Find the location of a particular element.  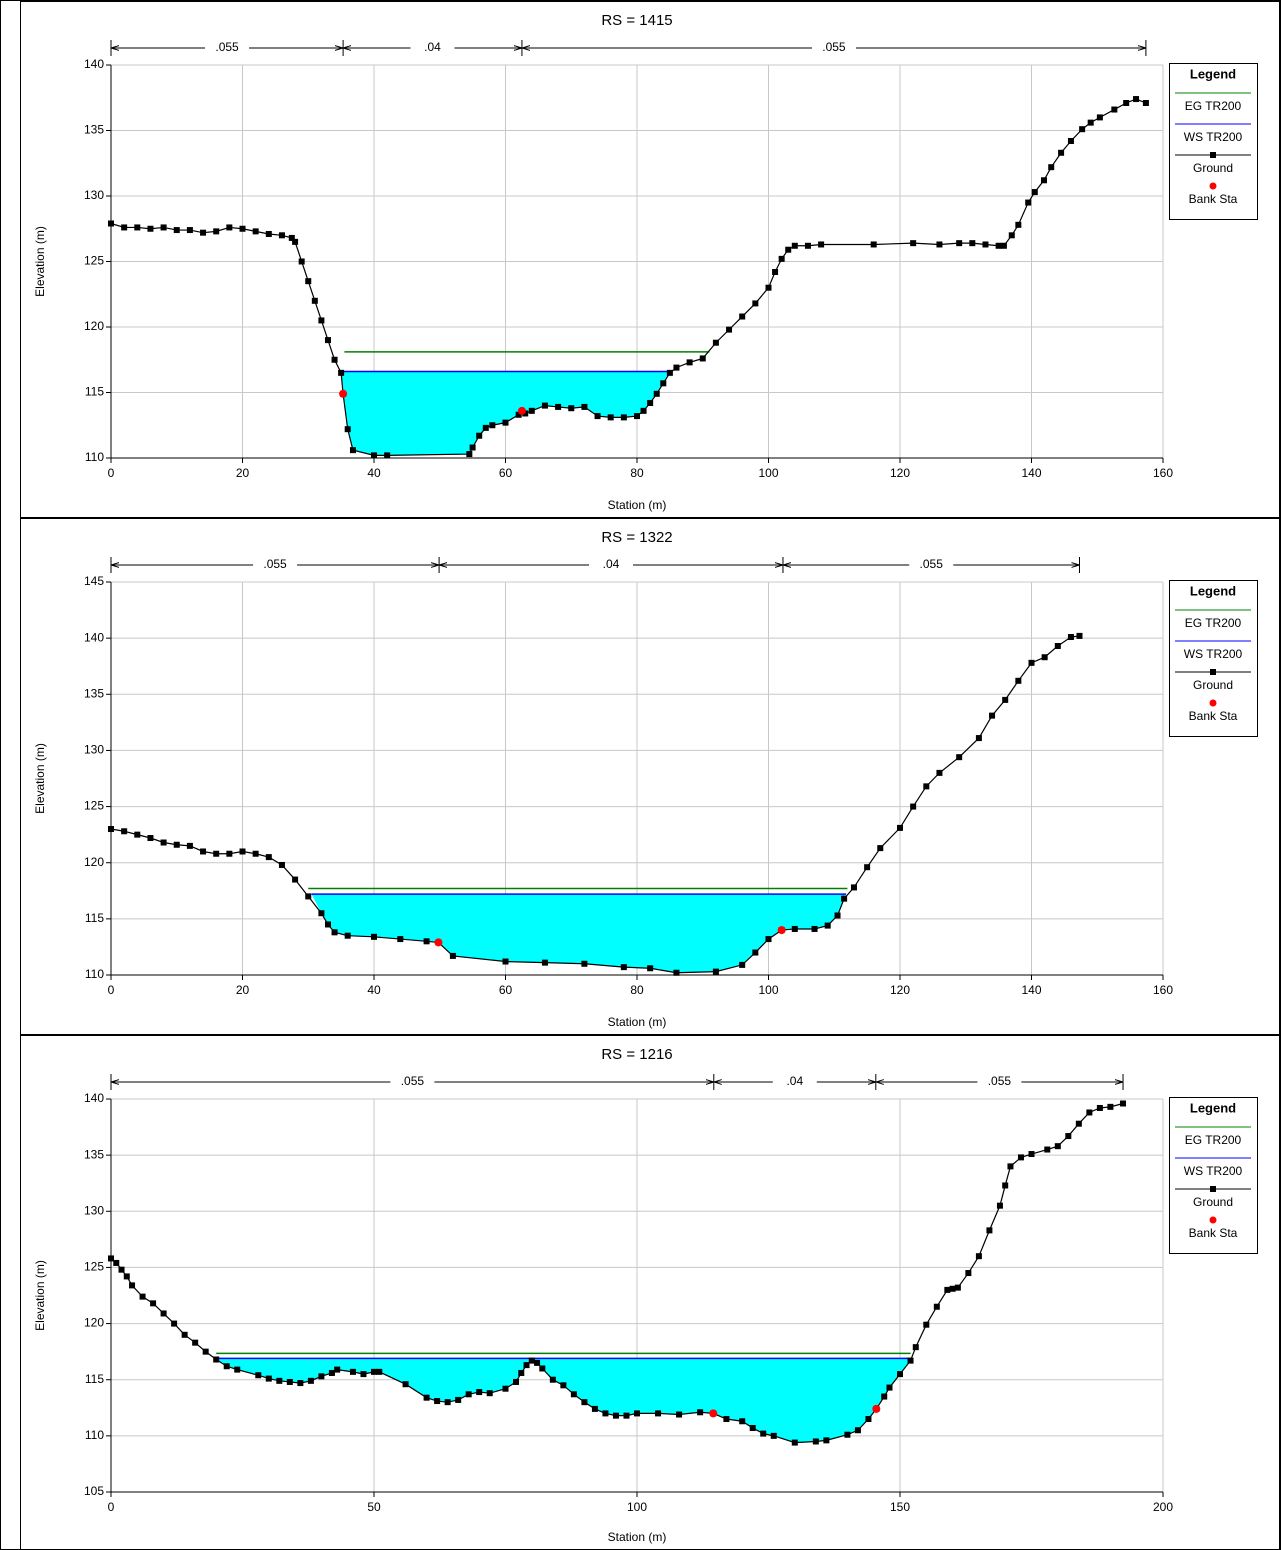

x-tick-label: 140 is located at coordinates (1031, 990).